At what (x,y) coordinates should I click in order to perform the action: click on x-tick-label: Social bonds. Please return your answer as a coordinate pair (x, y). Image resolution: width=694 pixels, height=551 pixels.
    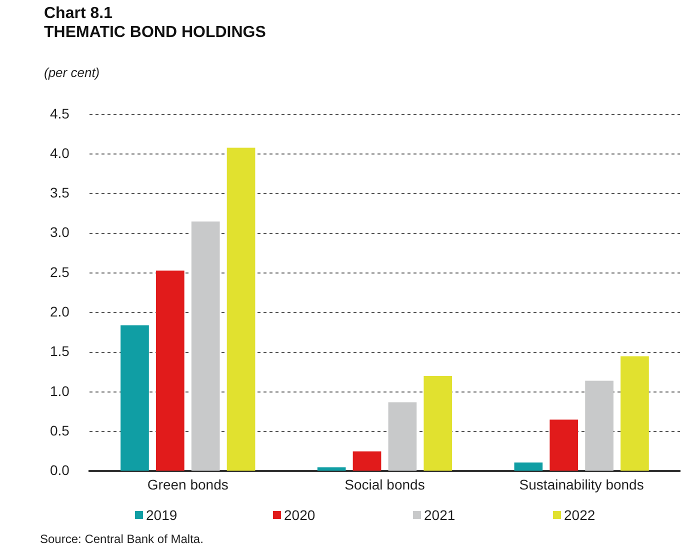
    Looking at the image, I should click on (384, 484).